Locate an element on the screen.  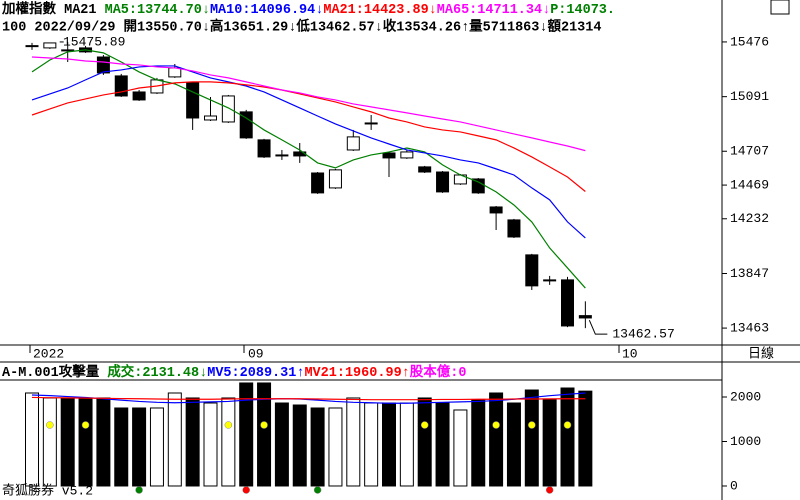
x-tick-label: 09 is located at coordinates (256, 353).